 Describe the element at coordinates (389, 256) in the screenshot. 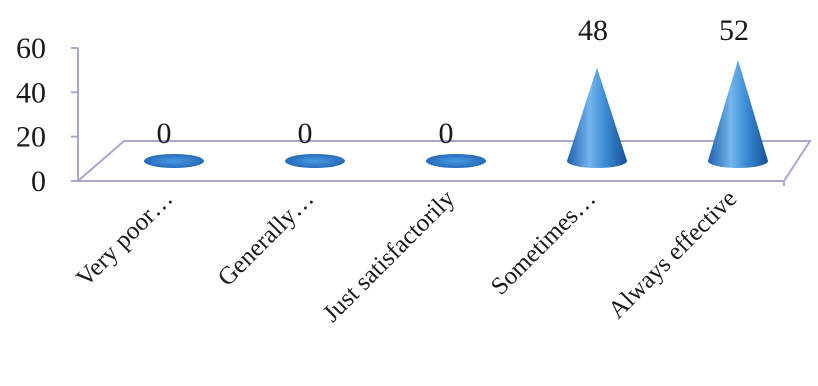

I see `category-label: Just satisfactorily` at that location.